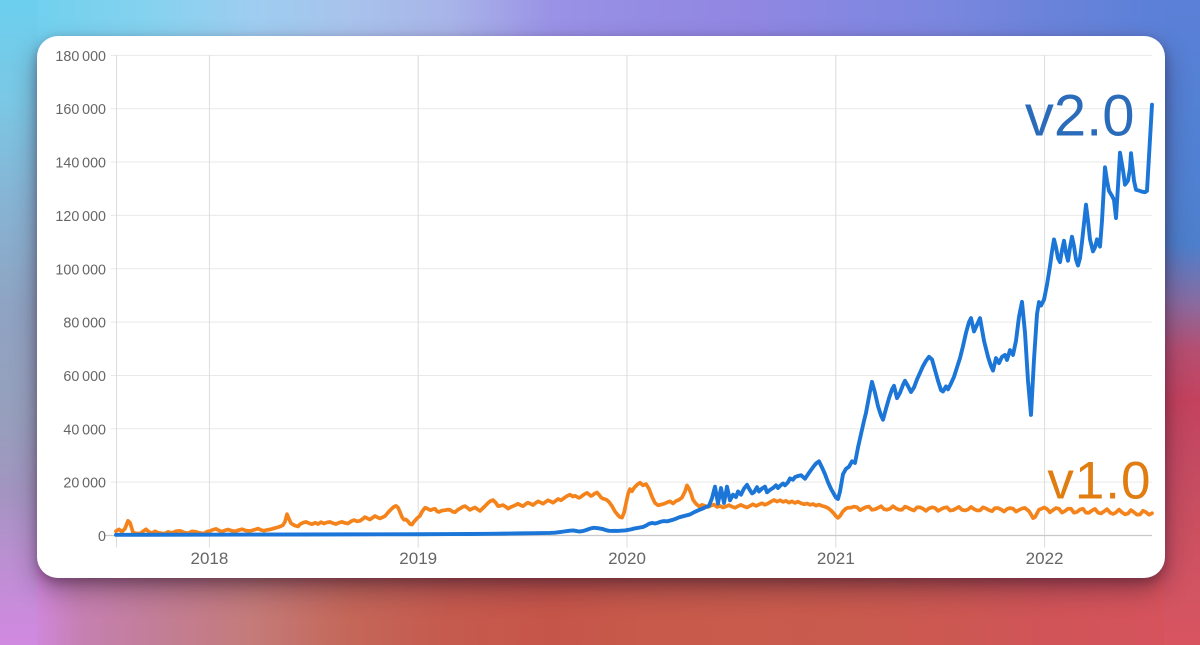 The width and height of the screenshot is (1200, 645). What do you see at coordinates (102, 537) in the screenshot?
I see `svg-text: 0` at bounding box center [102, 537].